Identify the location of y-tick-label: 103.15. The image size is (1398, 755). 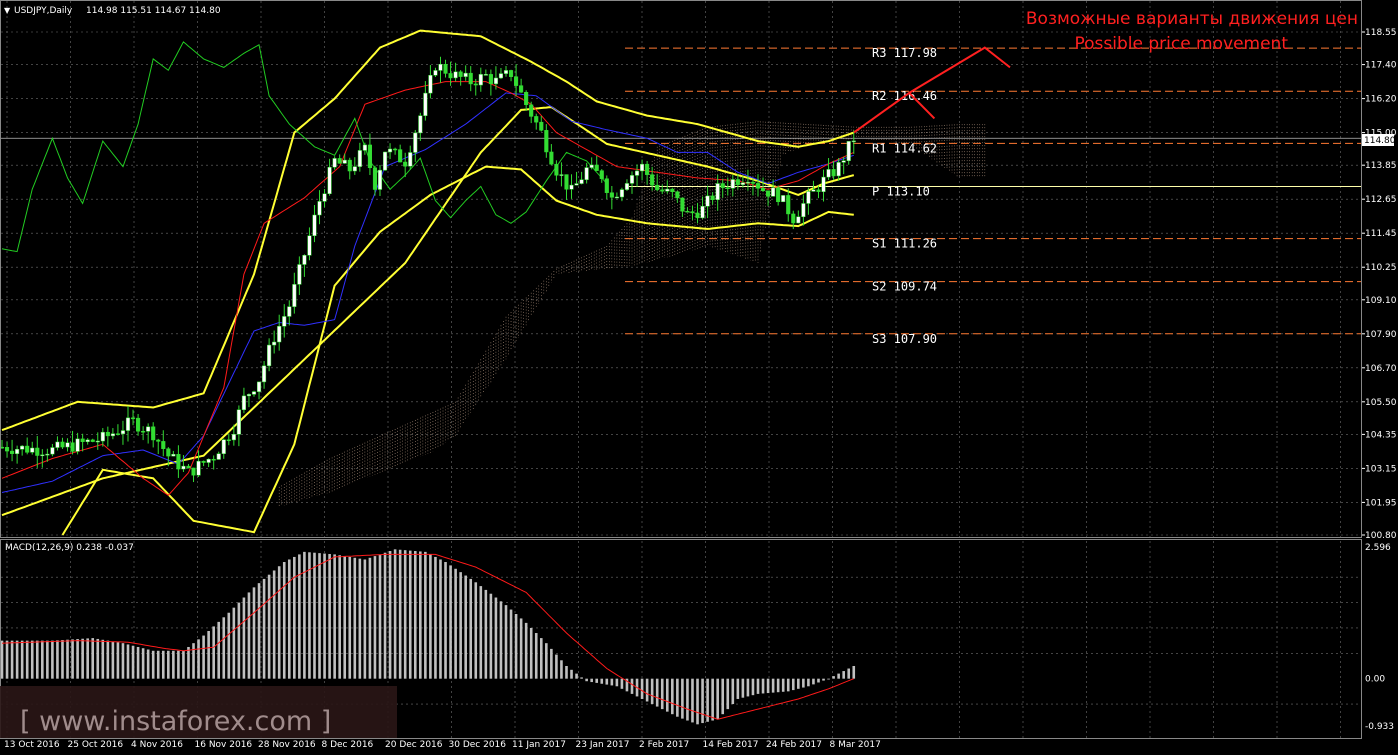
(1381, 469).